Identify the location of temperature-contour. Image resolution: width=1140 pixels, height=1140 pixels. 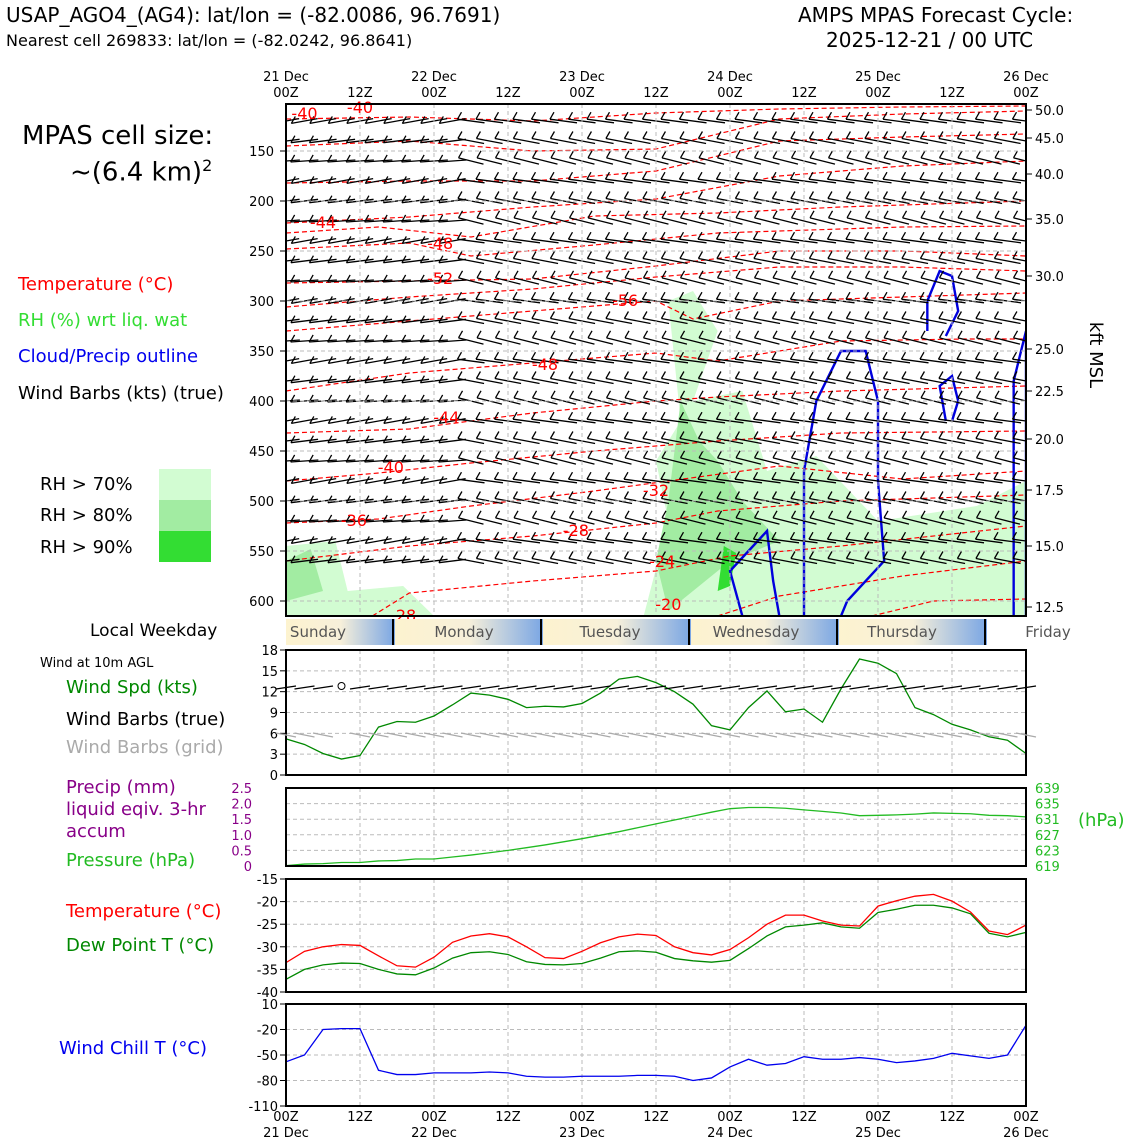
(656, 219).